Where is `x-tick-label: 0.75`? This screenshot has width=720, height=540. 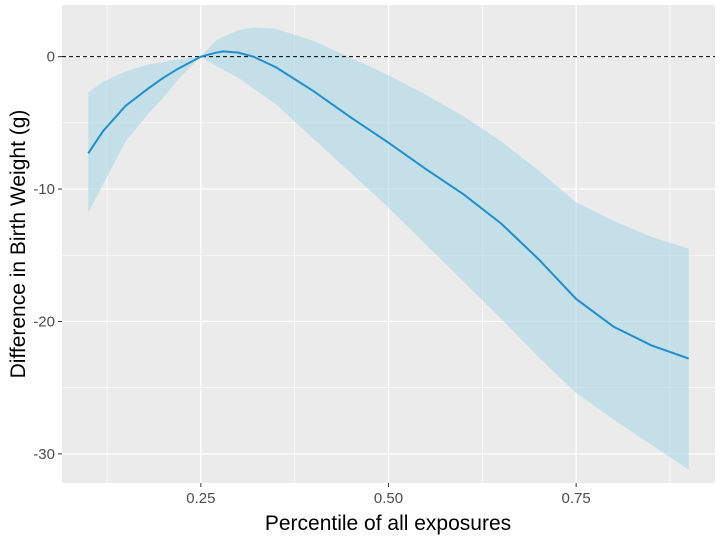
x-tick-label: 0.75 is located at coordinates (576, 498).